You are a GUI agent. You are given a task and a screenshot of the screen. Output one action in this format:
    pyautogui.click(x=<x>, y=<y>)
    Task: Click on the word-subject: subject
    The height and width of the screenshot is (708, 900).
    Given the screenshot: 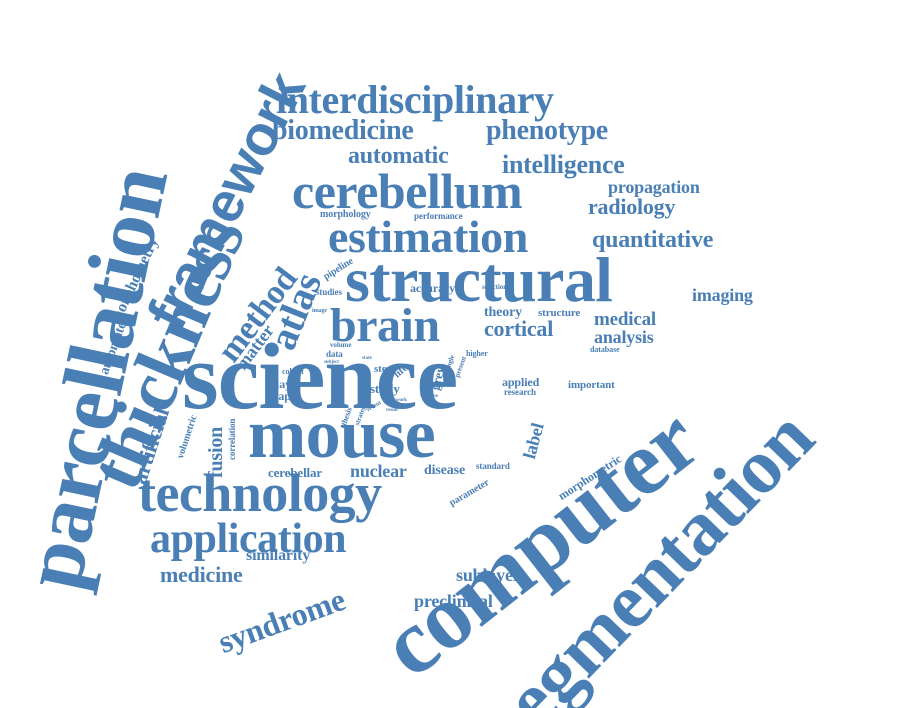 What is the action you would take?
    pyautogui.click(x=331, y=362)
    